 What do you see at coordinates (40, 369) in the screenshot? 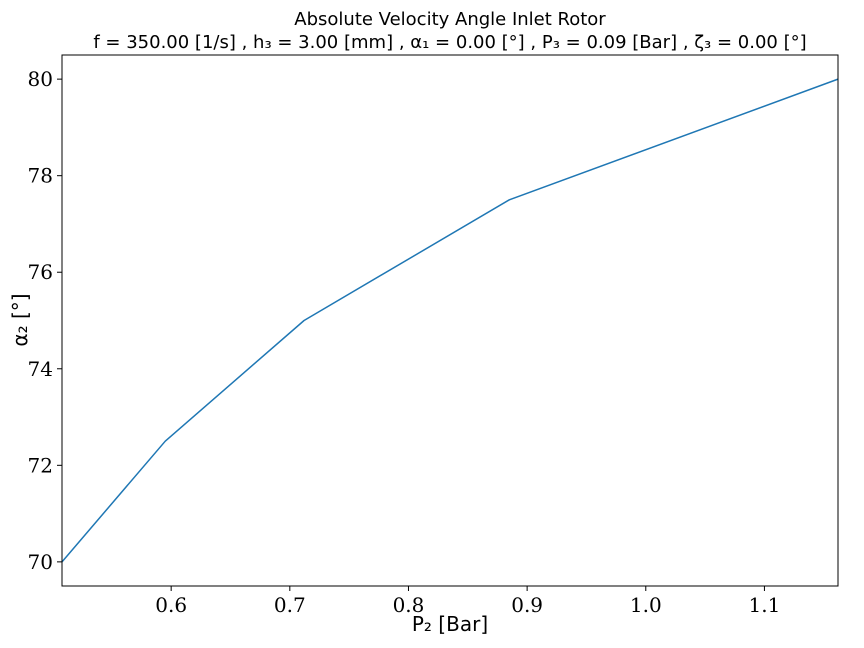
I see `y-tick-label: 74` at bounding box center [40, 369].